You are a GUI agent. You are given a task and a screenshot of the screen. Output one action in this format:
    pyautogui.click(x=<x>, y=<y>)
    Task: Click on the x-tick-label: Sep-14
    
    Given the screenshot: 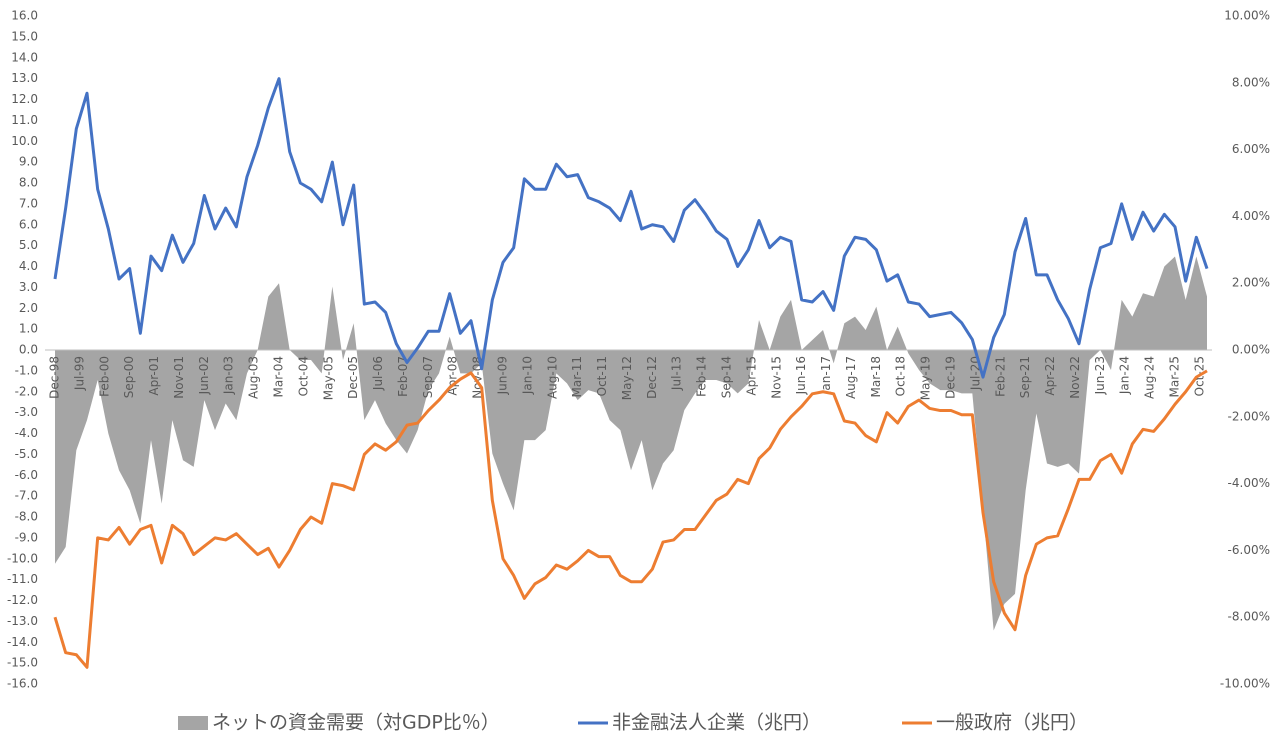 What is the action you would take?
    pyautogui.click(x=727, y=377)
    